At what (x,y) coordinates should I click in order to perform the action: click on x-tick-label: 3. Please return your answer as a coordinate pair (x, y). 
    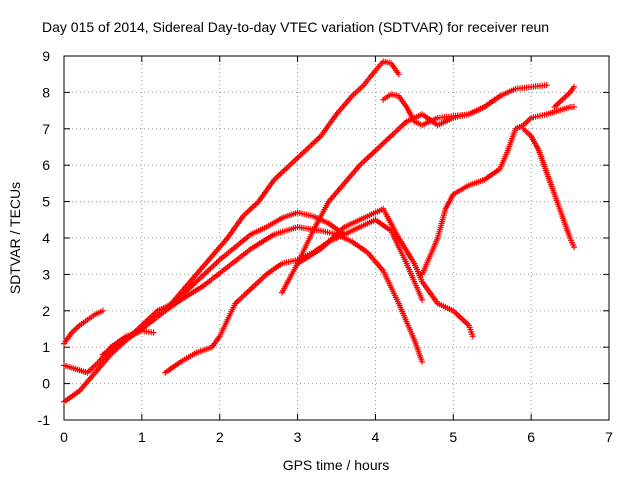
    Looking at the image, I should click on (298, 437).